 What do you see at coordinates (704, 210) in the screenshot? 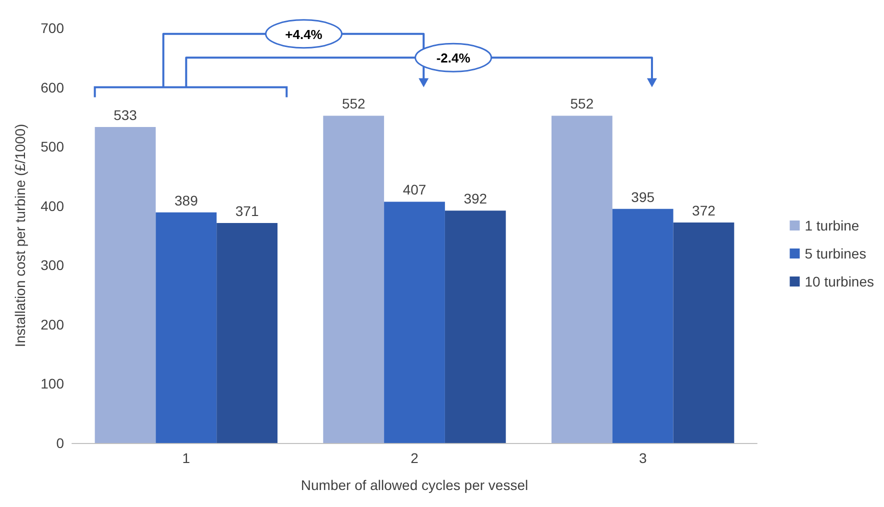
I see `data-label: 372` at bounding box center [704, 210].